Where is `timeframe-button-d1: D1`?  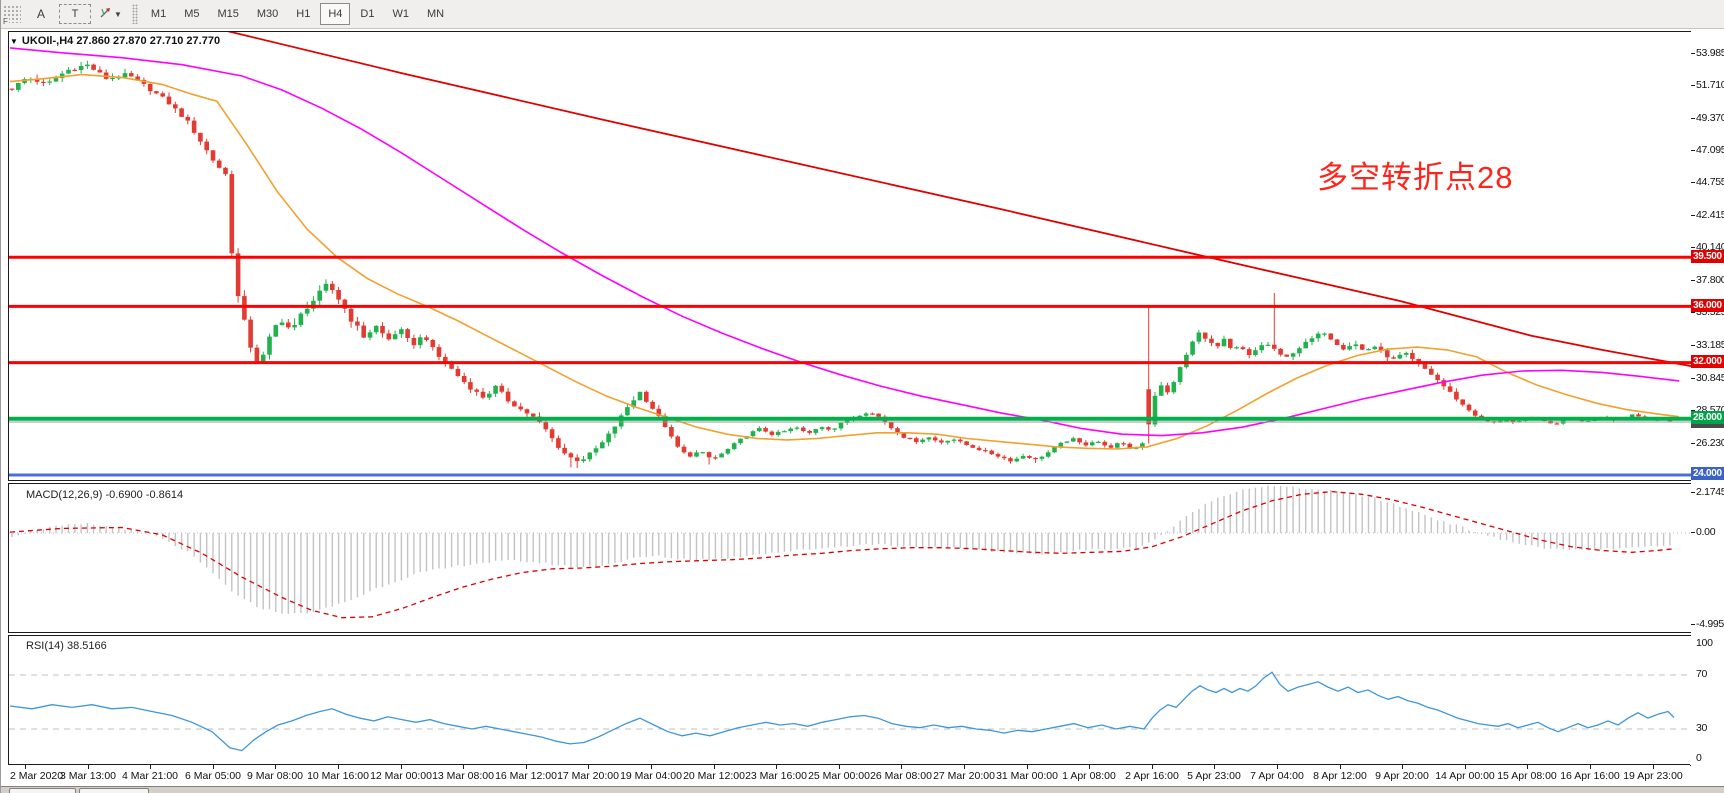
timeframe-button-d1: D1 is located at coordinates (367, 14).